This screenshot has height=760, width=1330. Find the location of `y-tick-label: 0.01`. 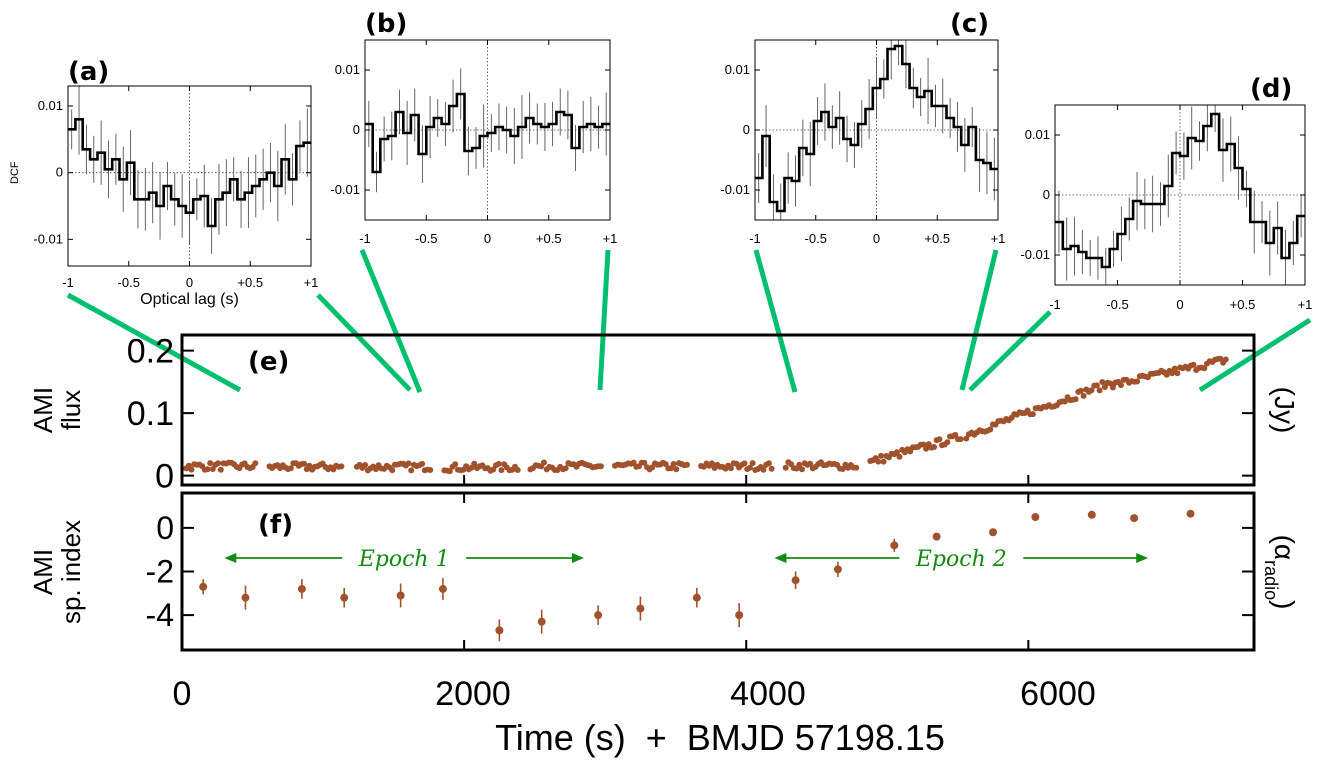

y-tick-label: 0.01 is located at coordinates (1037, 134).